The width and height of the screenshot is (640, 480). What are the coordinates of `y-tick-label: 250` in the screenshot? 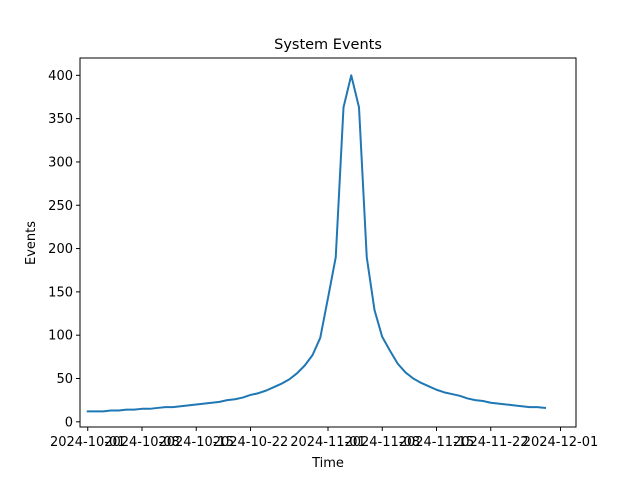 It's located at (60, 206).